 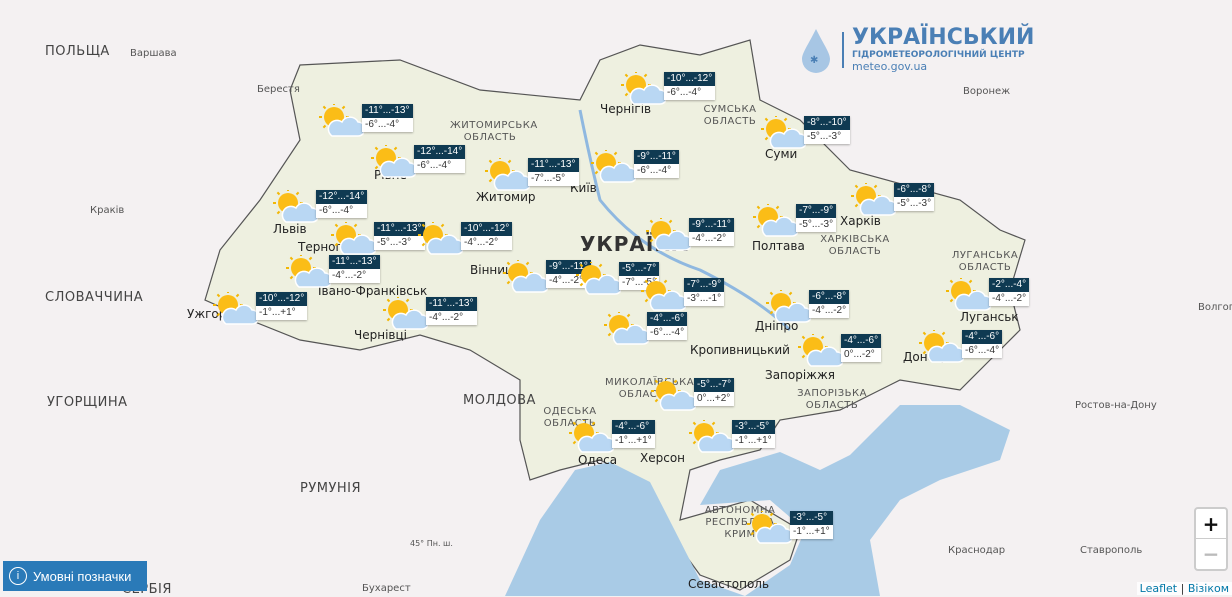 I want to click on zoom-out-button: −, so click(x=1211, y=554).